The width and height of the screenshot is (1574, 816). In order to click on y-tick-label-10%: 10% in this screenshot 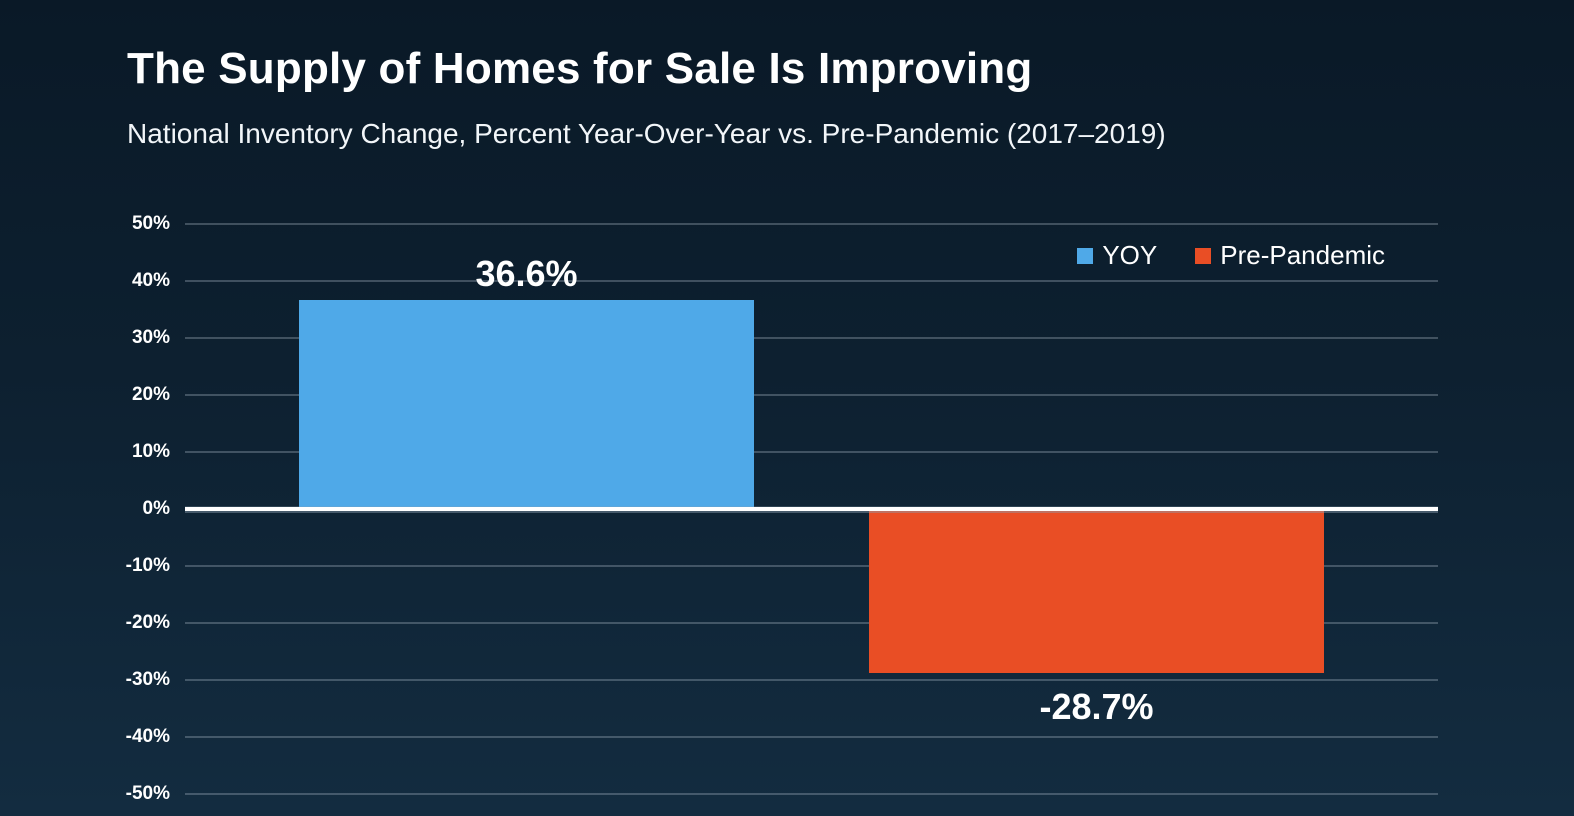, I will do `click(150, 451)`.